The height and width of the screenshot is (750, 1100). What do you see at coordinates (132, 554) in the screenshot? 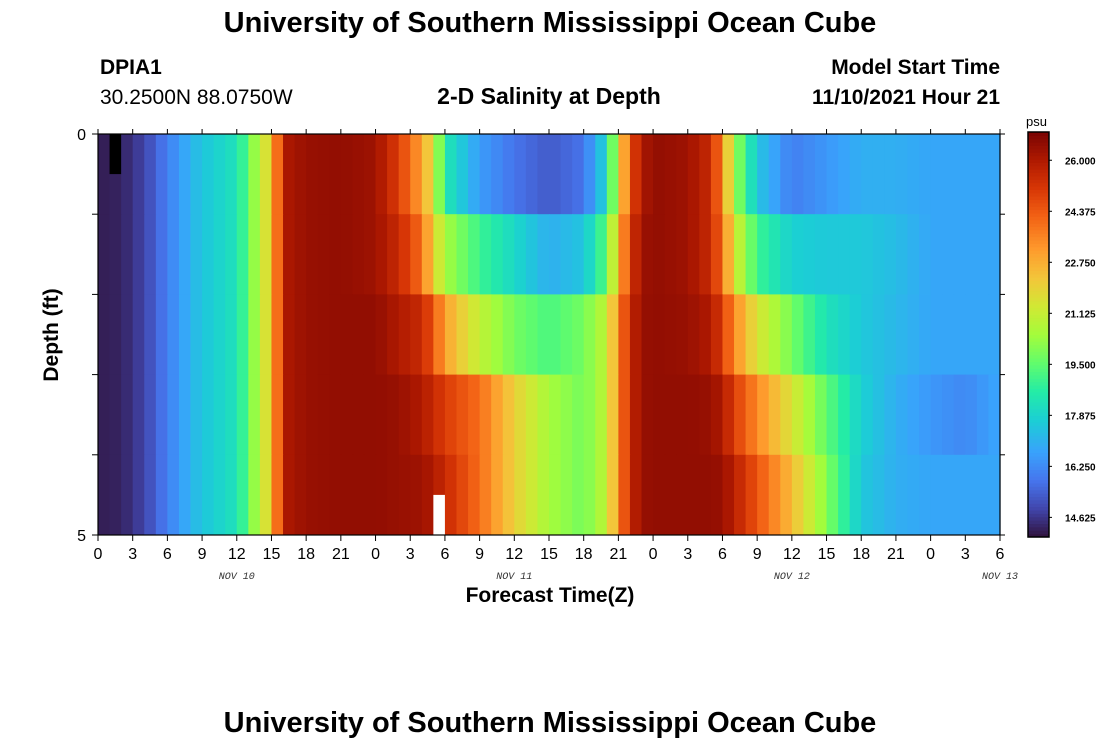
I see `x-tick-label: 3` at bounding box center [132, 554].